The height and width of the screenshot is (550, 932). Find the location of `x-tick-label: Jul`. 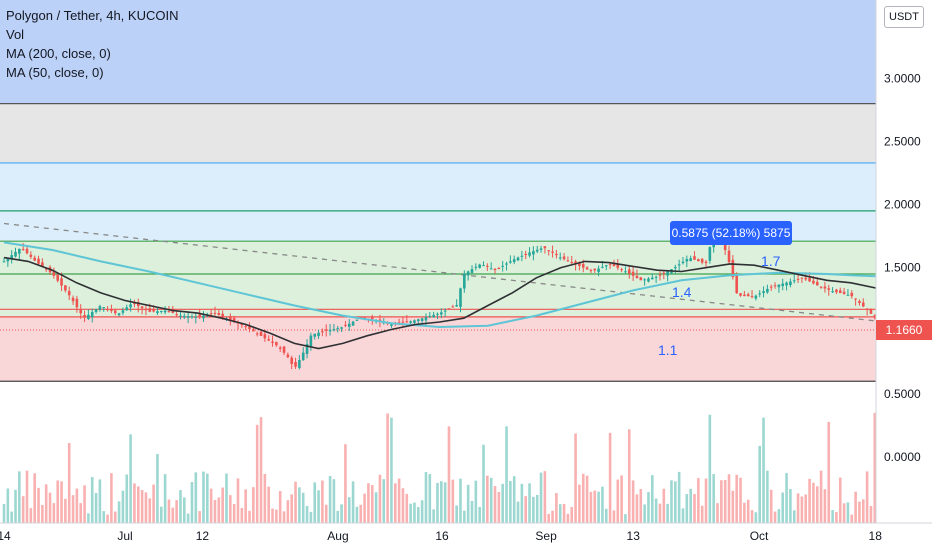

x-tick-label: Jul is located at coordinates (124, 536).